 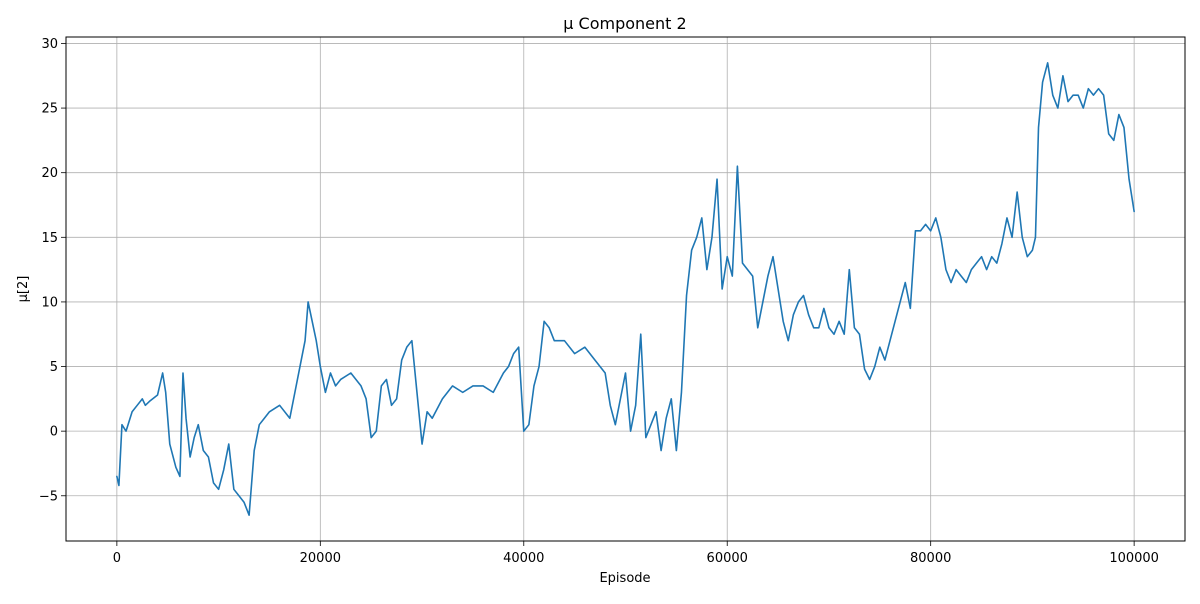 What do you see at coordinates (54, 367) in the screenshot?
I see `y-tick-label: 5` at bounding box center [54, 367].